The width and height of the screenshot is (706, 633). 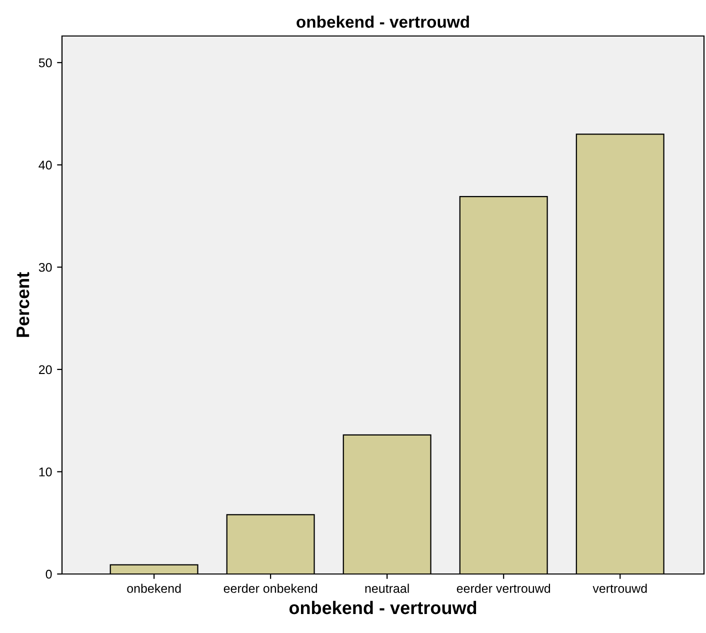 I want to click on x-tick-label: onbekend, so click(x=154, y=588).